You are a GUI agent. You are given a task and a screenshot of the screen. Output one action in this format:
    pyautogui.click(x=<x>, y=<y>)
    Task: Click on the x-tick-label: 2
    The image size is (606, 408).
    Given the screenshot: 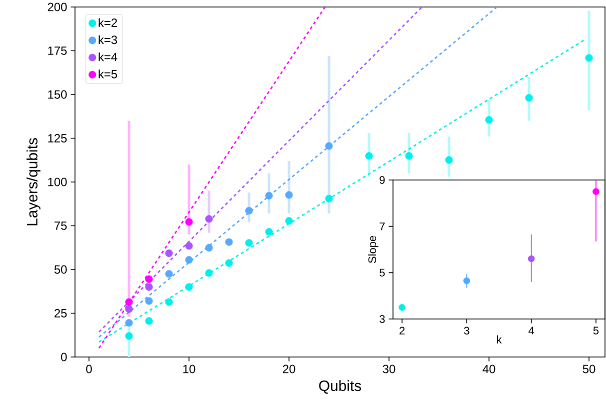 What is the action you would take?
    pyautogui.click(x=402, y=330)
    